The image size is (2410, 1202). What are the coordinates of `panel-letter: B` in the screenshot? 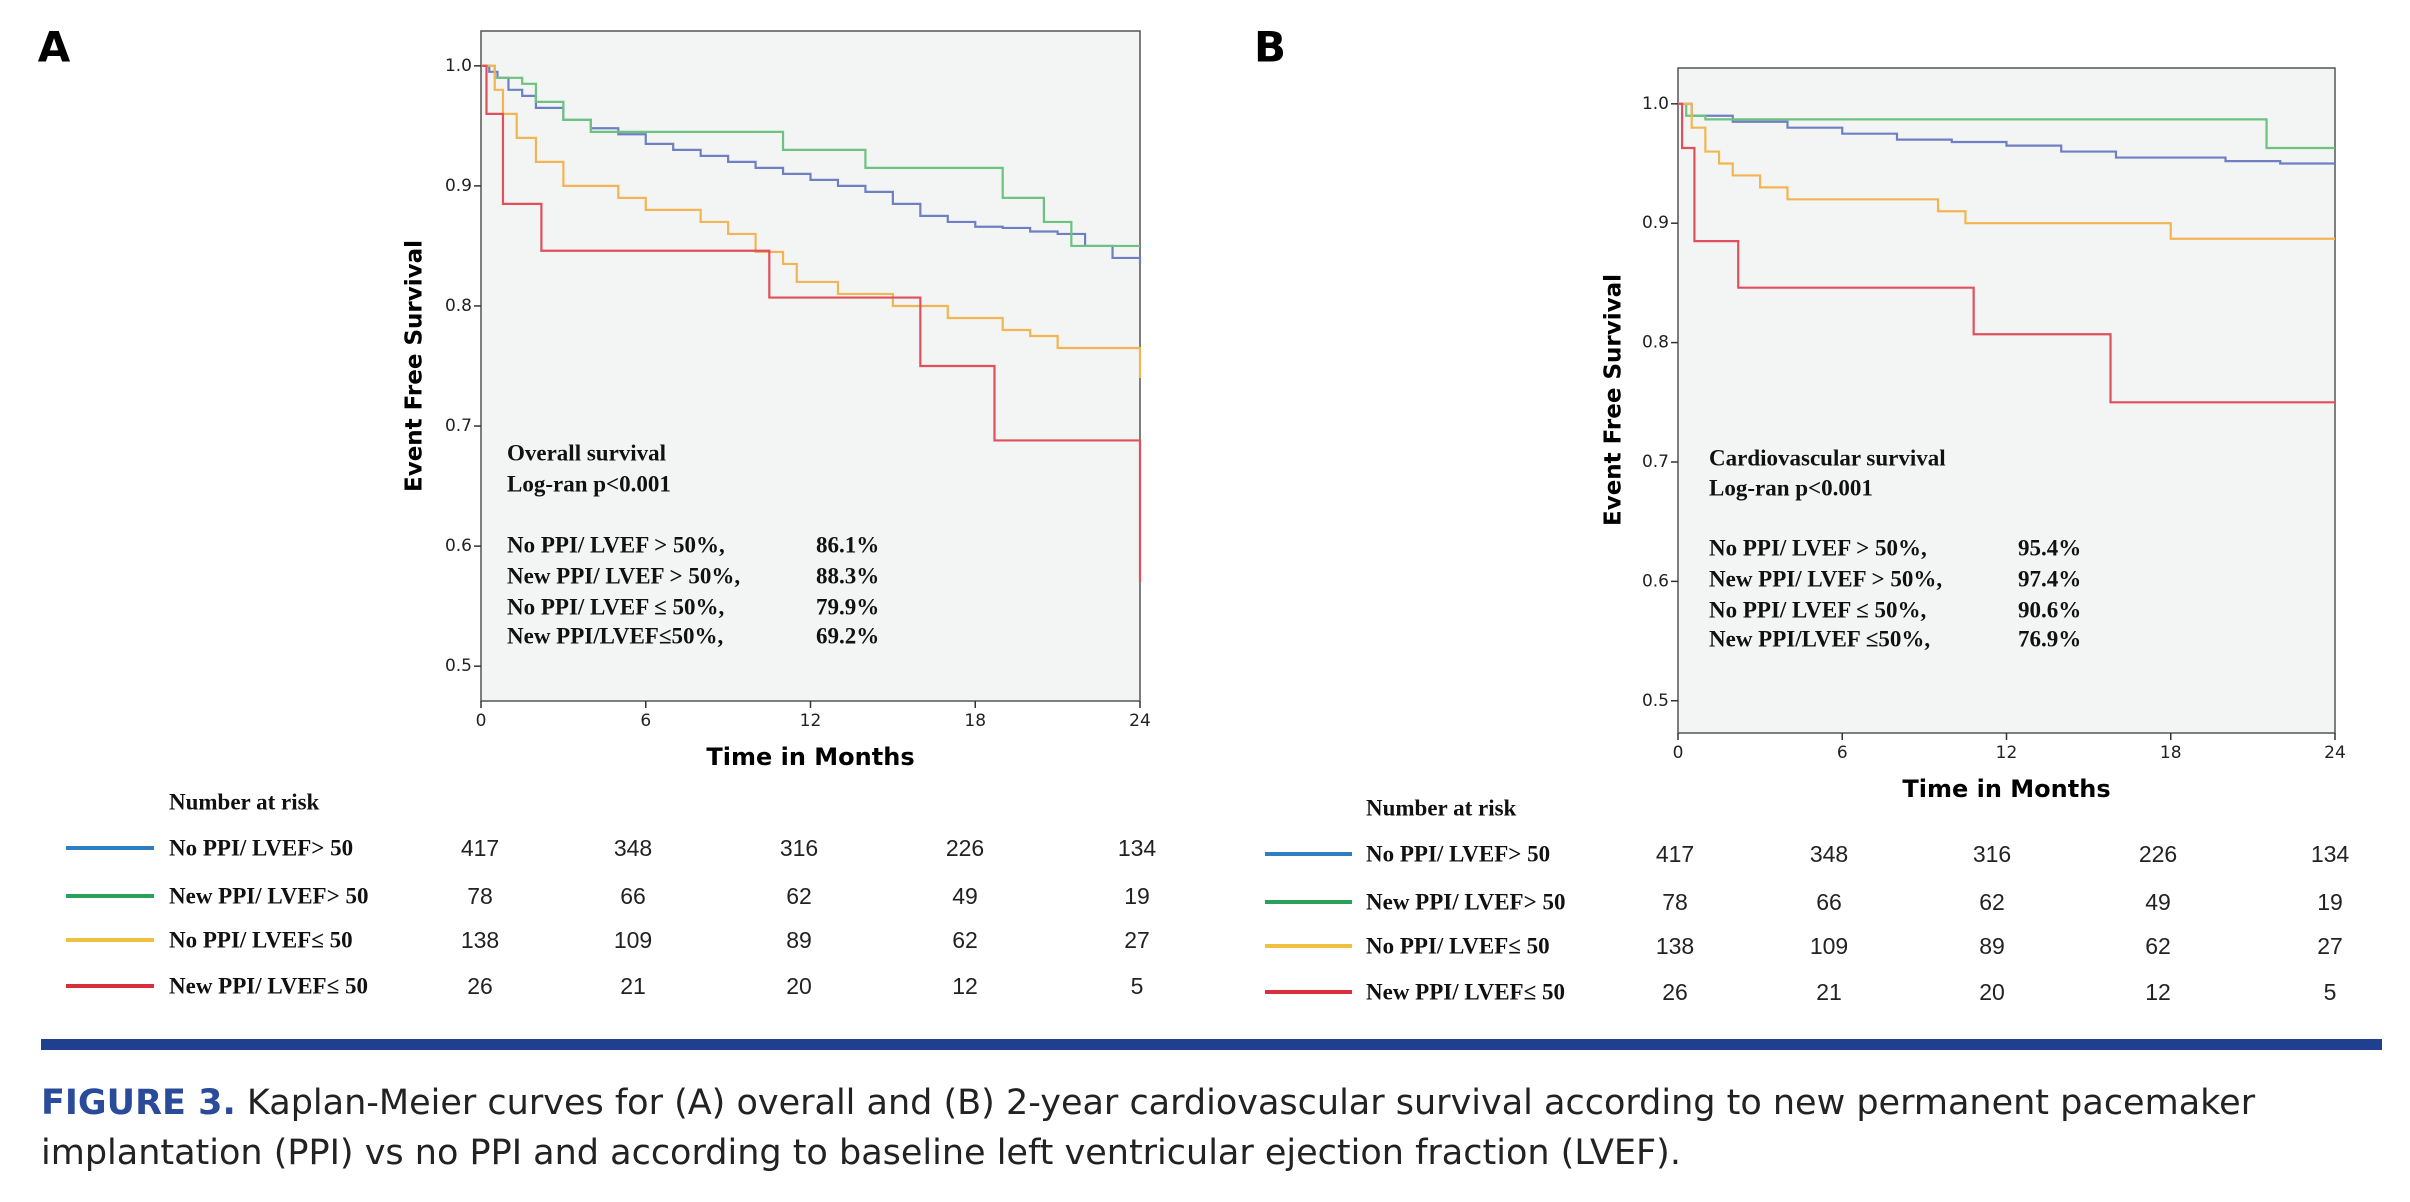 It's located at (1270, 47).